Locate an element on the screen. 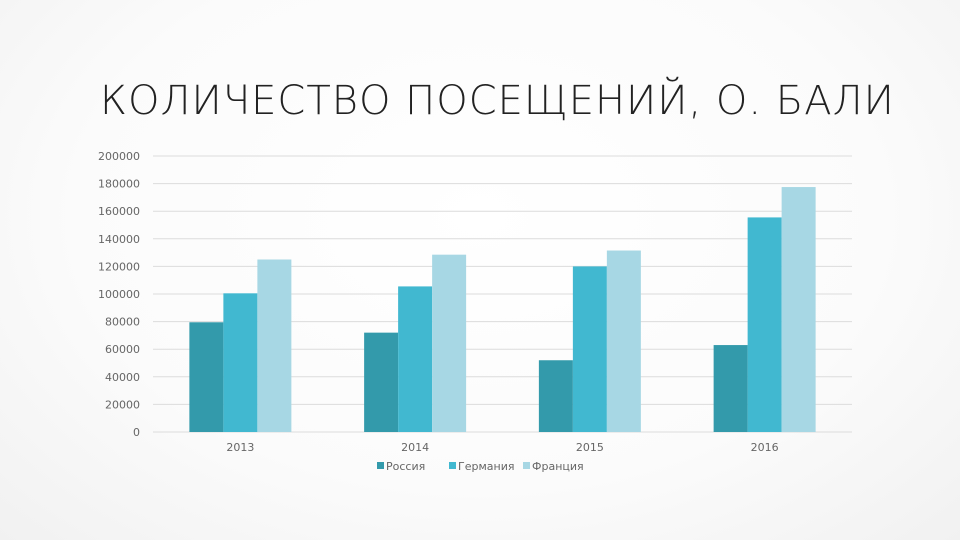 The width and height of the screenshot is (960, 540). legend-label: Россия is located at coordinates (405, 466).